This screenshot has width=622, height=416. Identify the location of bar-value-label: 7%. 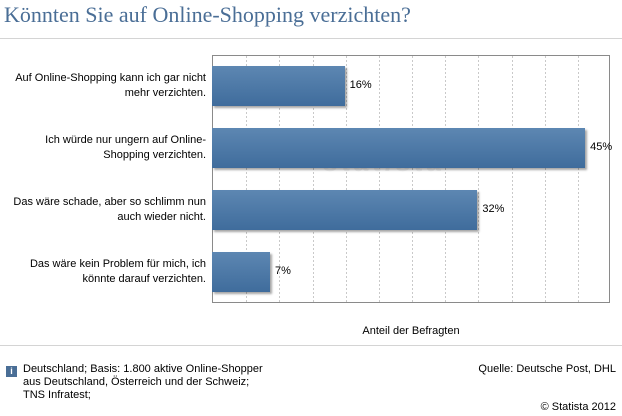
(283, 271).